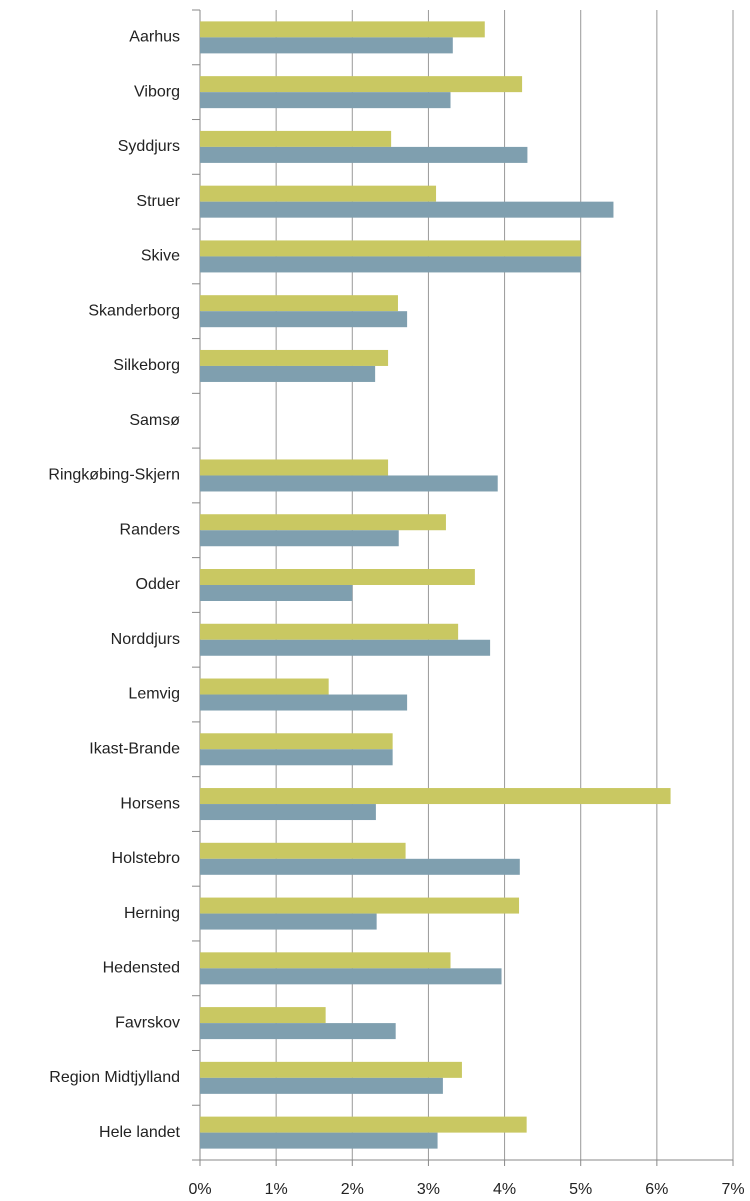  I want to click on x-tick-label: 4%, so click(504, 1189).